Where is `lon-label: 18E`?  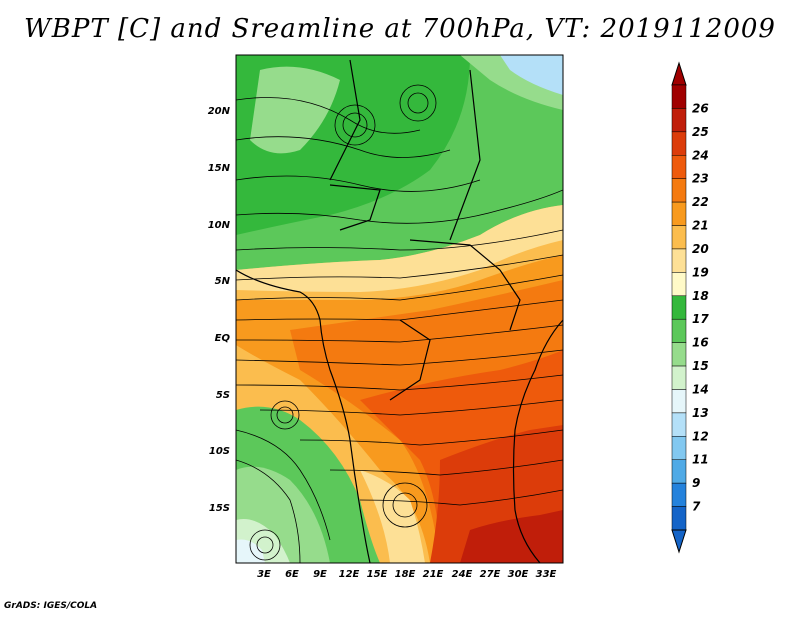
lon-label: 18E is located at coordinates (405, 574).